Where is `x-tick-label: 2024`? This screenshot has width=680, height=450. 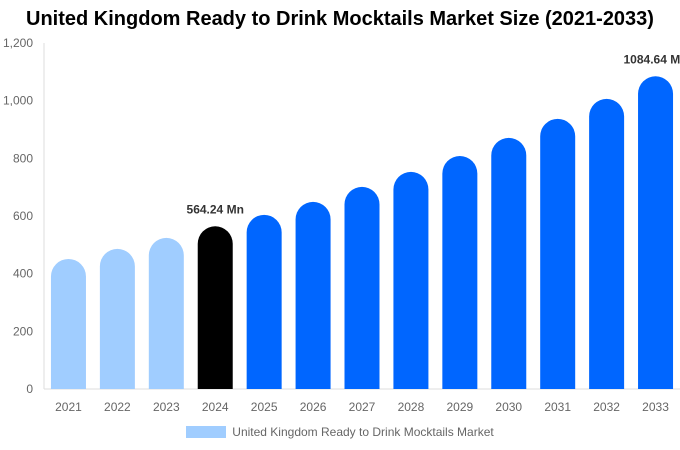
x-tick-label: 2024 is located at coordinates (215, 407).